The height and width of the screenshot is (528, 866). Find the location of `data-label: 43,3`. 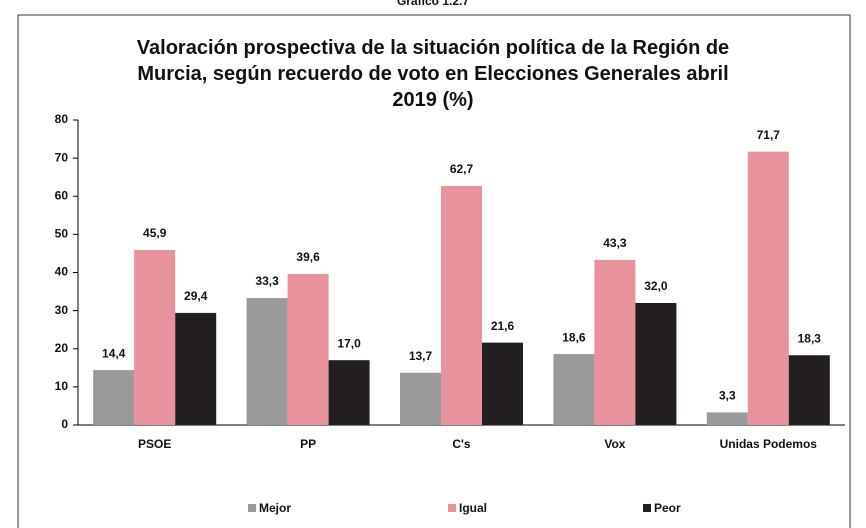

data-label: 43,3 is located at coordinates (615, 243).